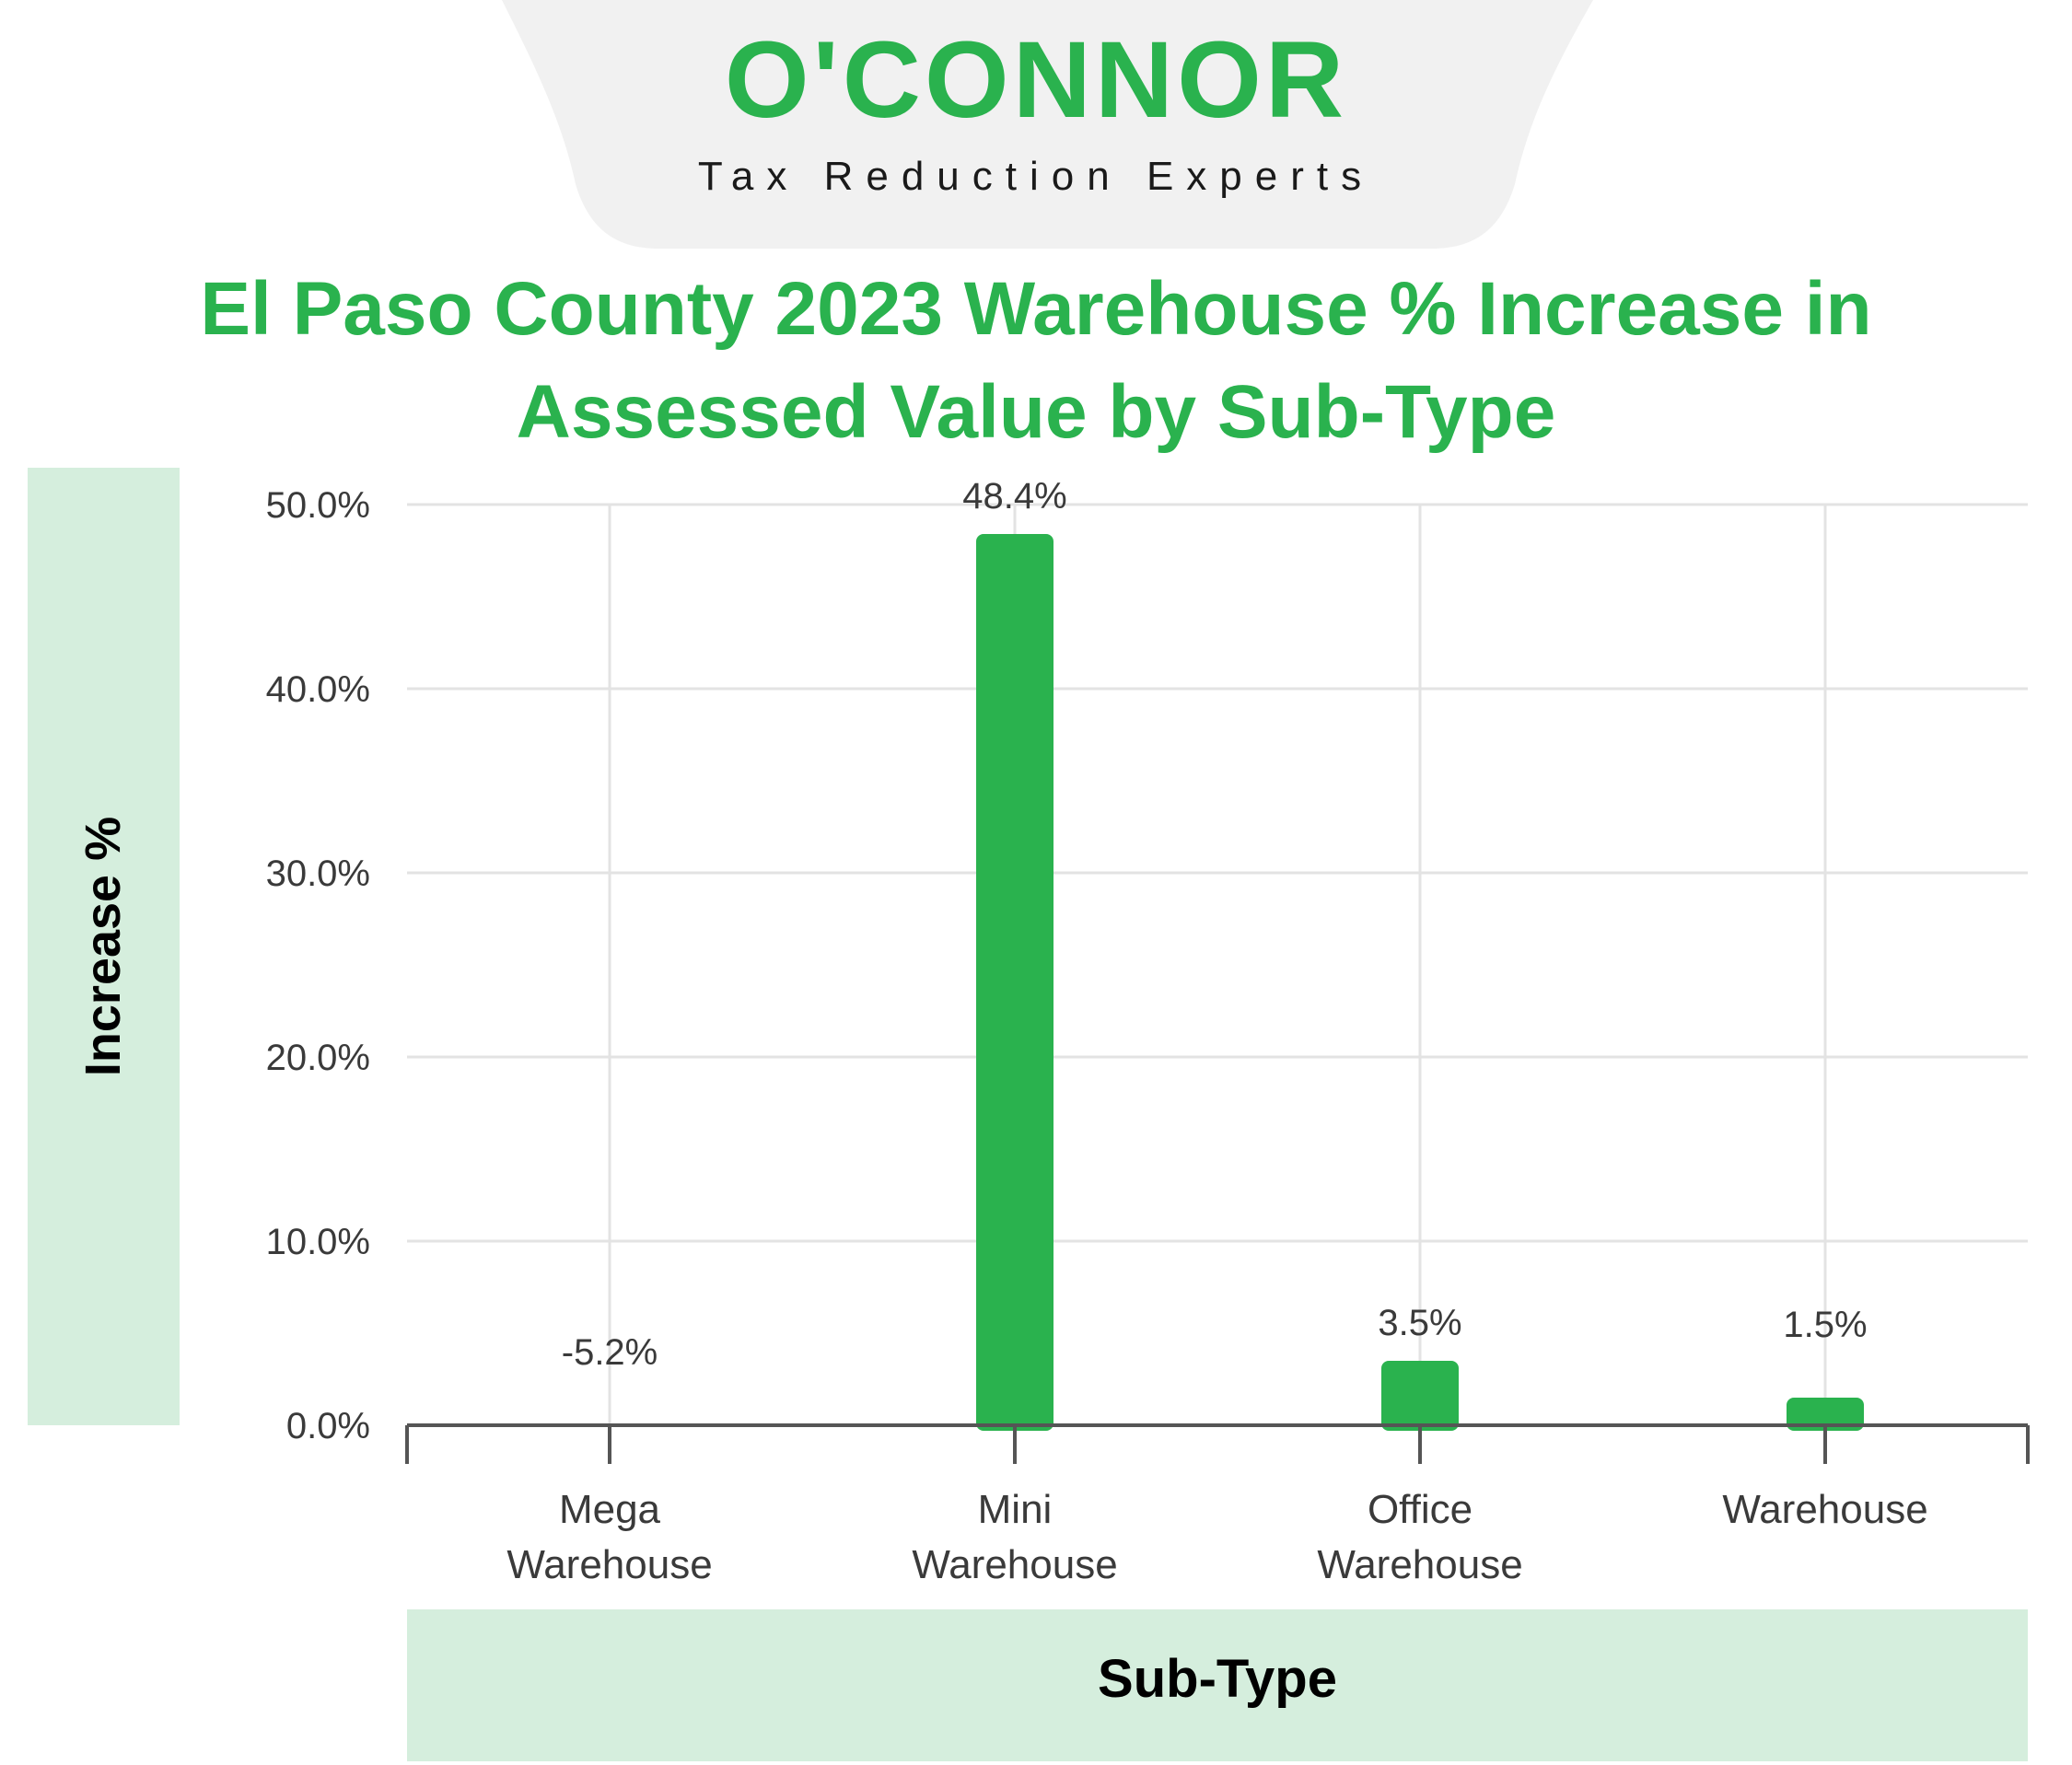 The height and width of the screenshot is (1765, 2072). Describe the element at coordinates (318, 690) in the screenshot. I see `y-tick-label: 40.0%` at that location.